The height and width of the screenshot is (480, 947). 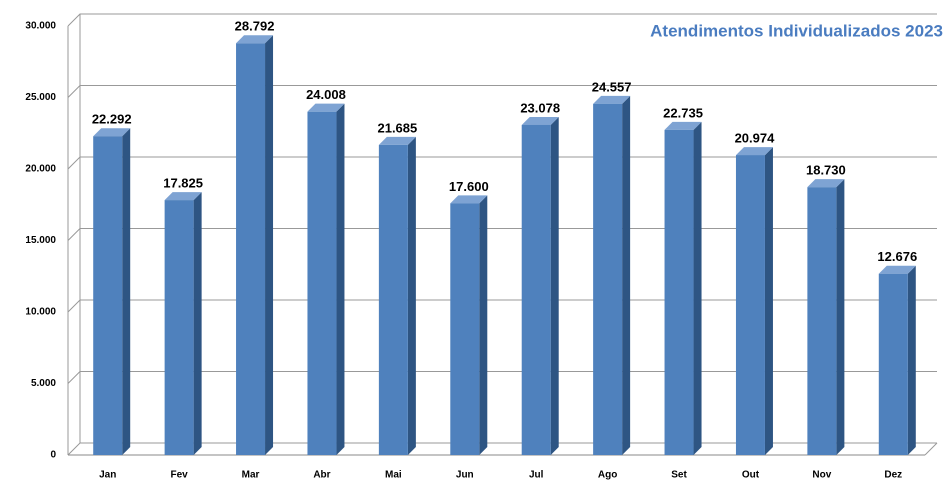 I want to click on data-label: 22.292, so click(x=112, y=119).